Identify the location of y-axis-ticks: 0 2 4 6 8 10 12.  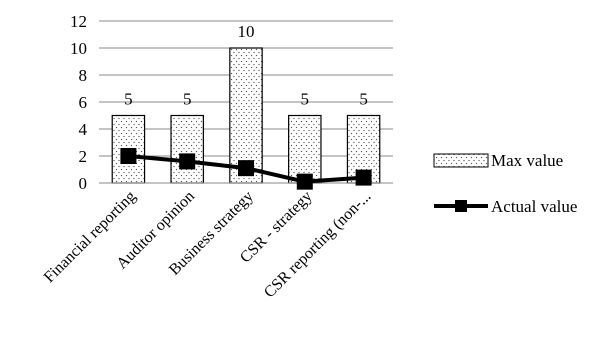
(79, 102).